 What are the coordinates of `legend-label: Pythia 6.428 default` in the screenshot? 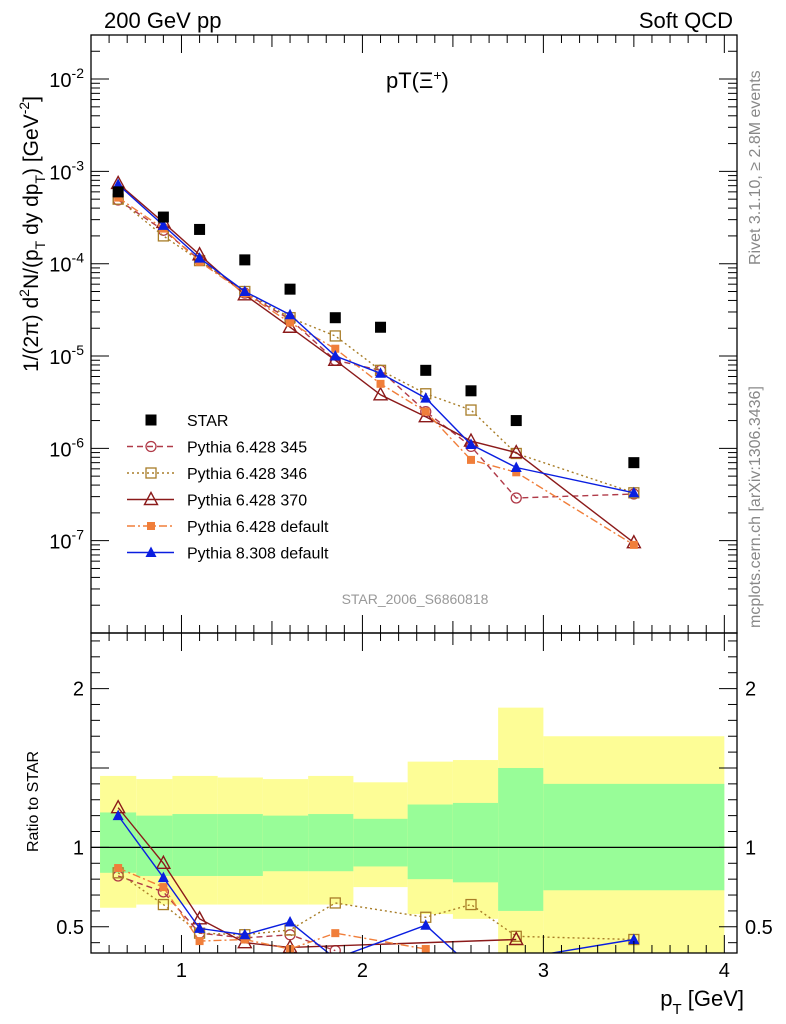 It's located at (258, 527).